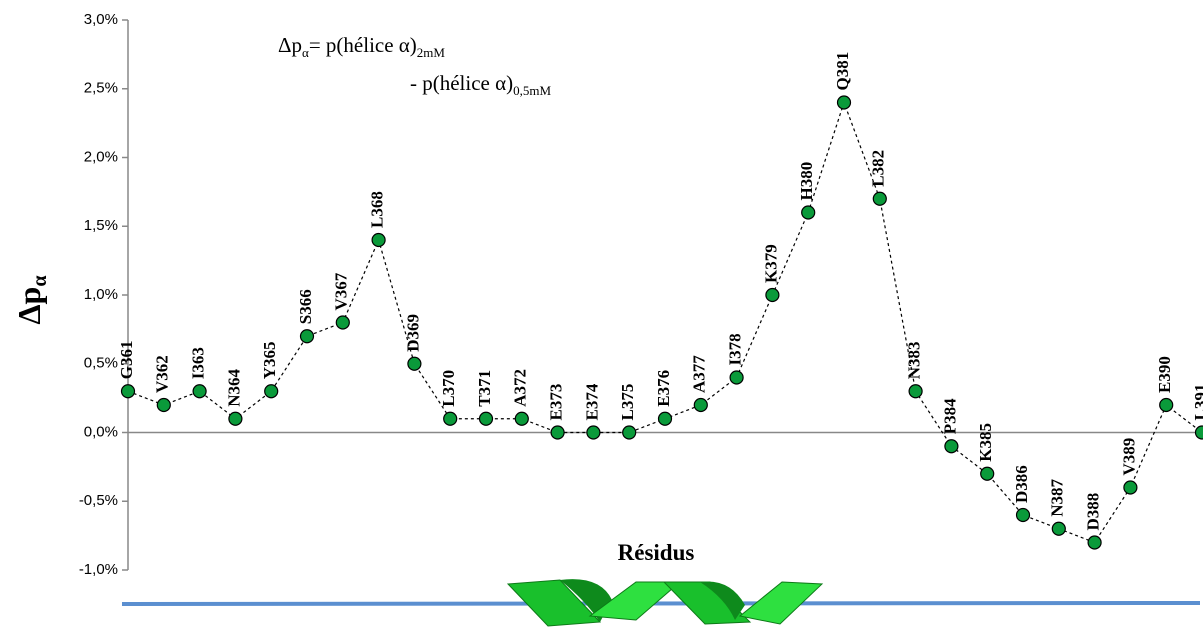 The width and height of the screenshot is (1203, 628). Describe the element at coordinates (101, 431) in the screenshot. I see `y-tick-label: 0,0%` at that location.